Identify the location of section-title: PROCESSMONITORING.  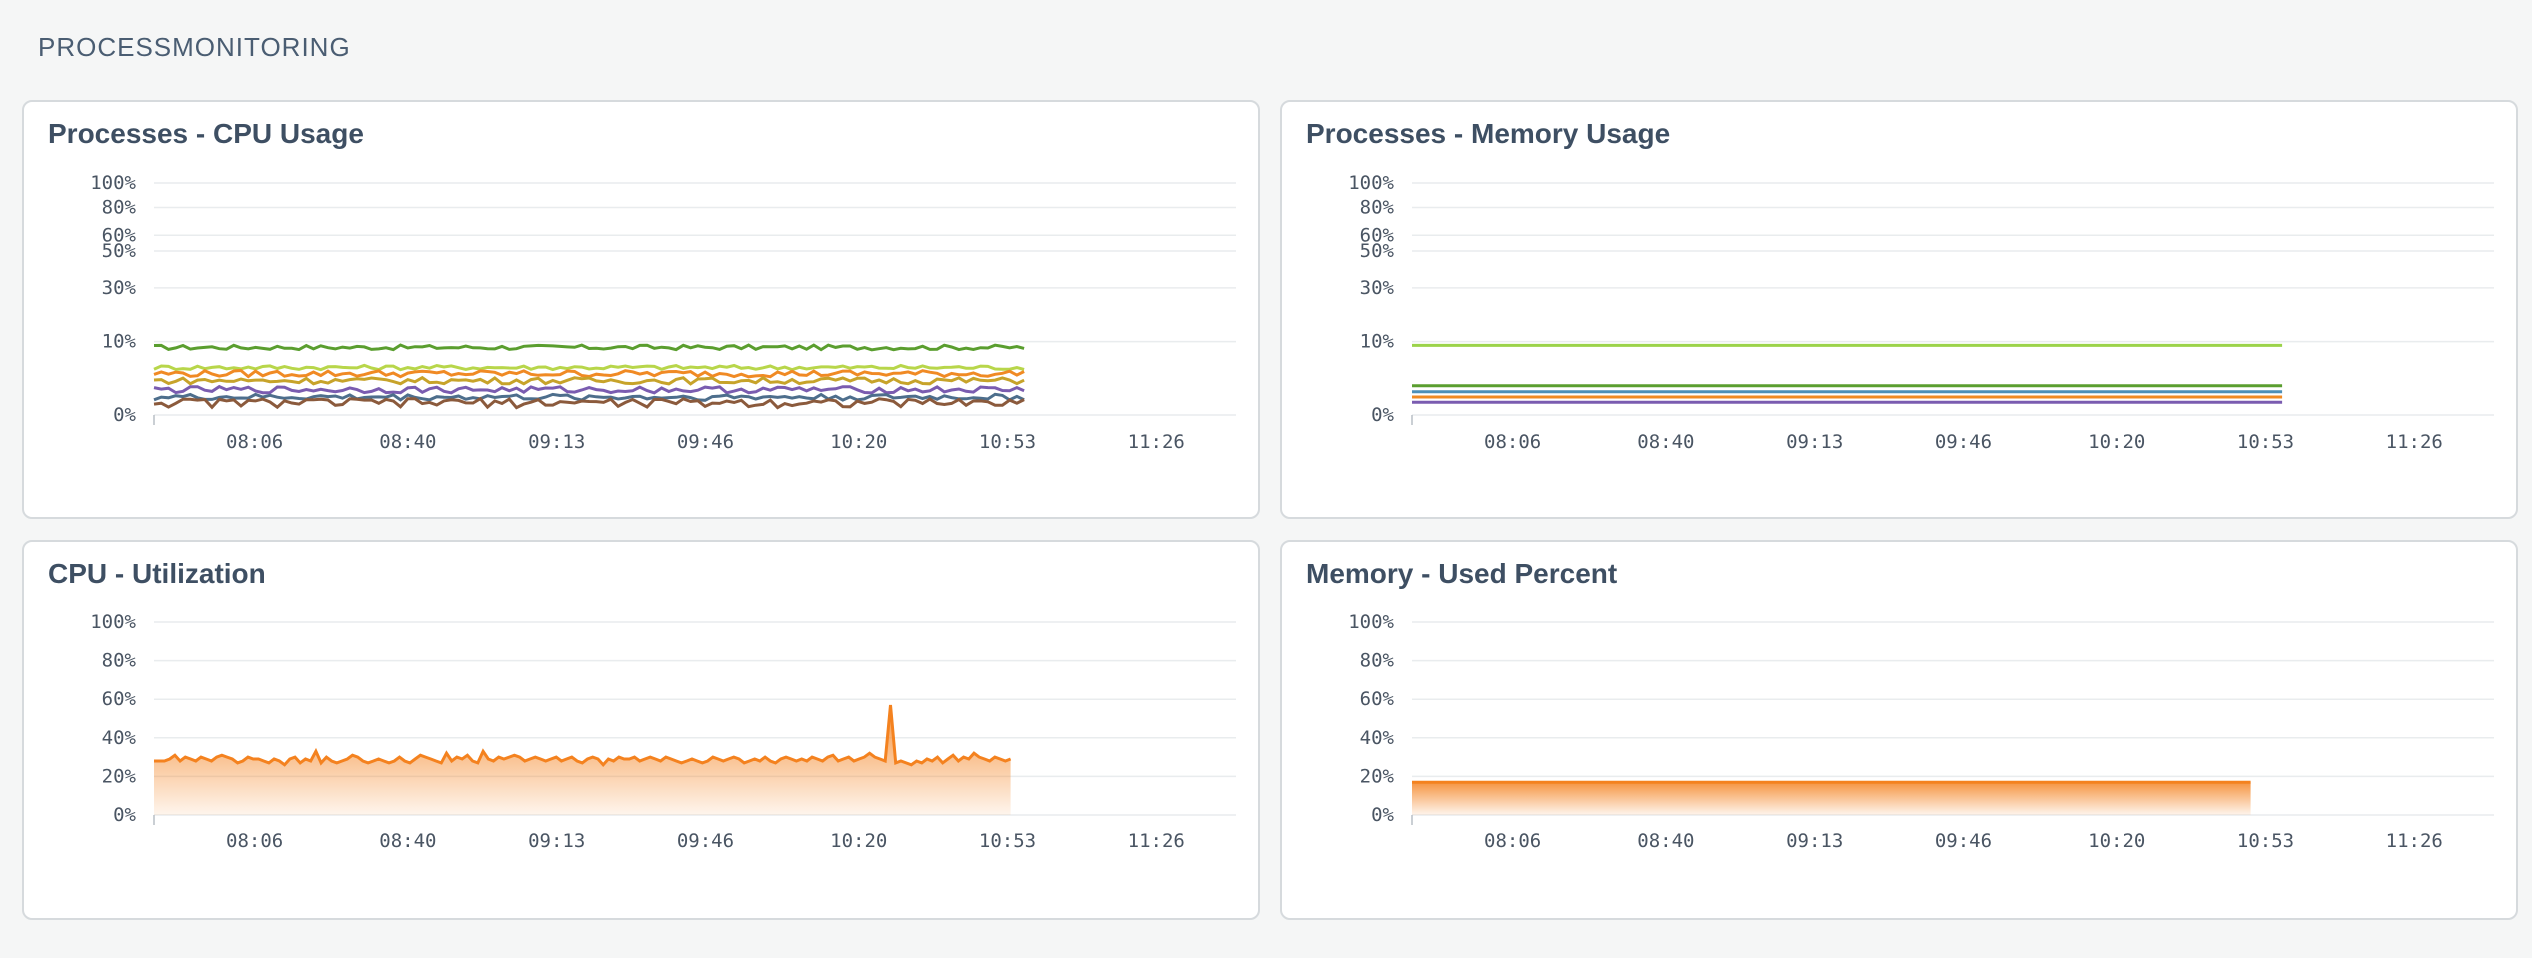
(194, 47).